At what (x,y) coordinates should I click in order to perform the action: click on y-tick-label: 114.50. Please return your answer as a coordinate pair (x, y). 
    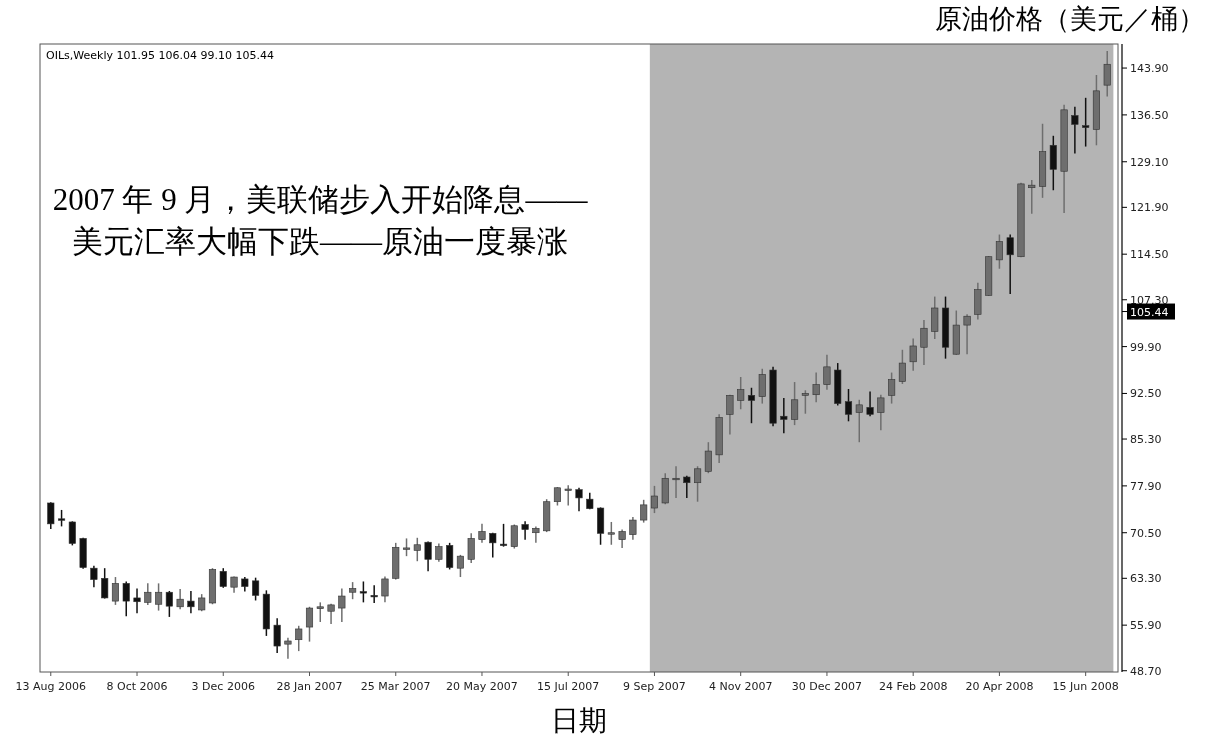
    Looking at the image, I should click on (1149, 255).